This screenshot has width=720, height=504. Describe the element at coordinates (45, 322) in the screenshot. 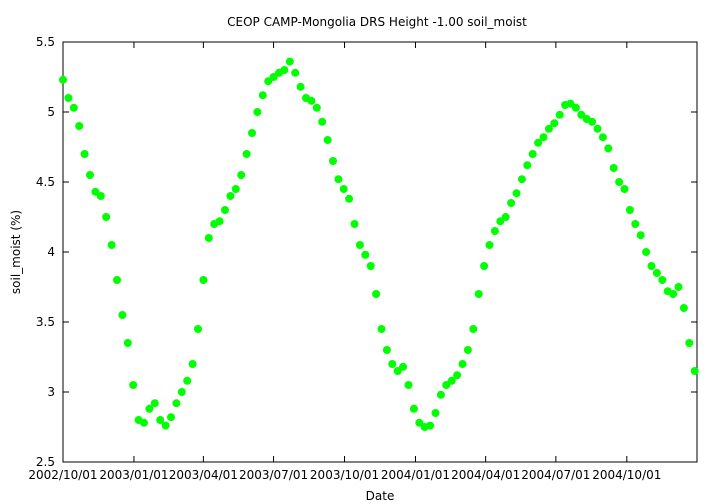

I see `y-tick-label: 3.5` at that location.